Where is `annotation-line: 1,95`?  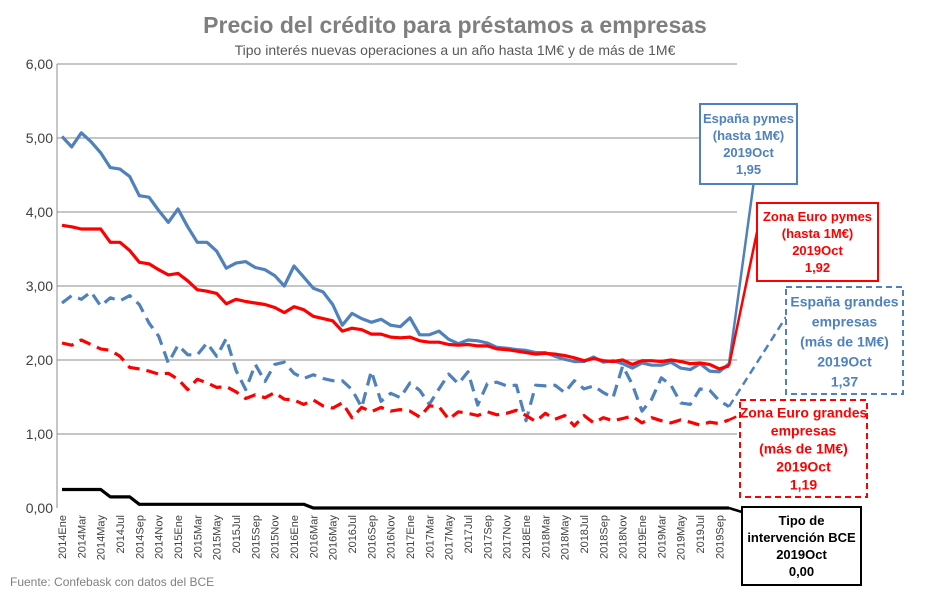 annotation-line: 1,95 is located at coordinates (748, 169).